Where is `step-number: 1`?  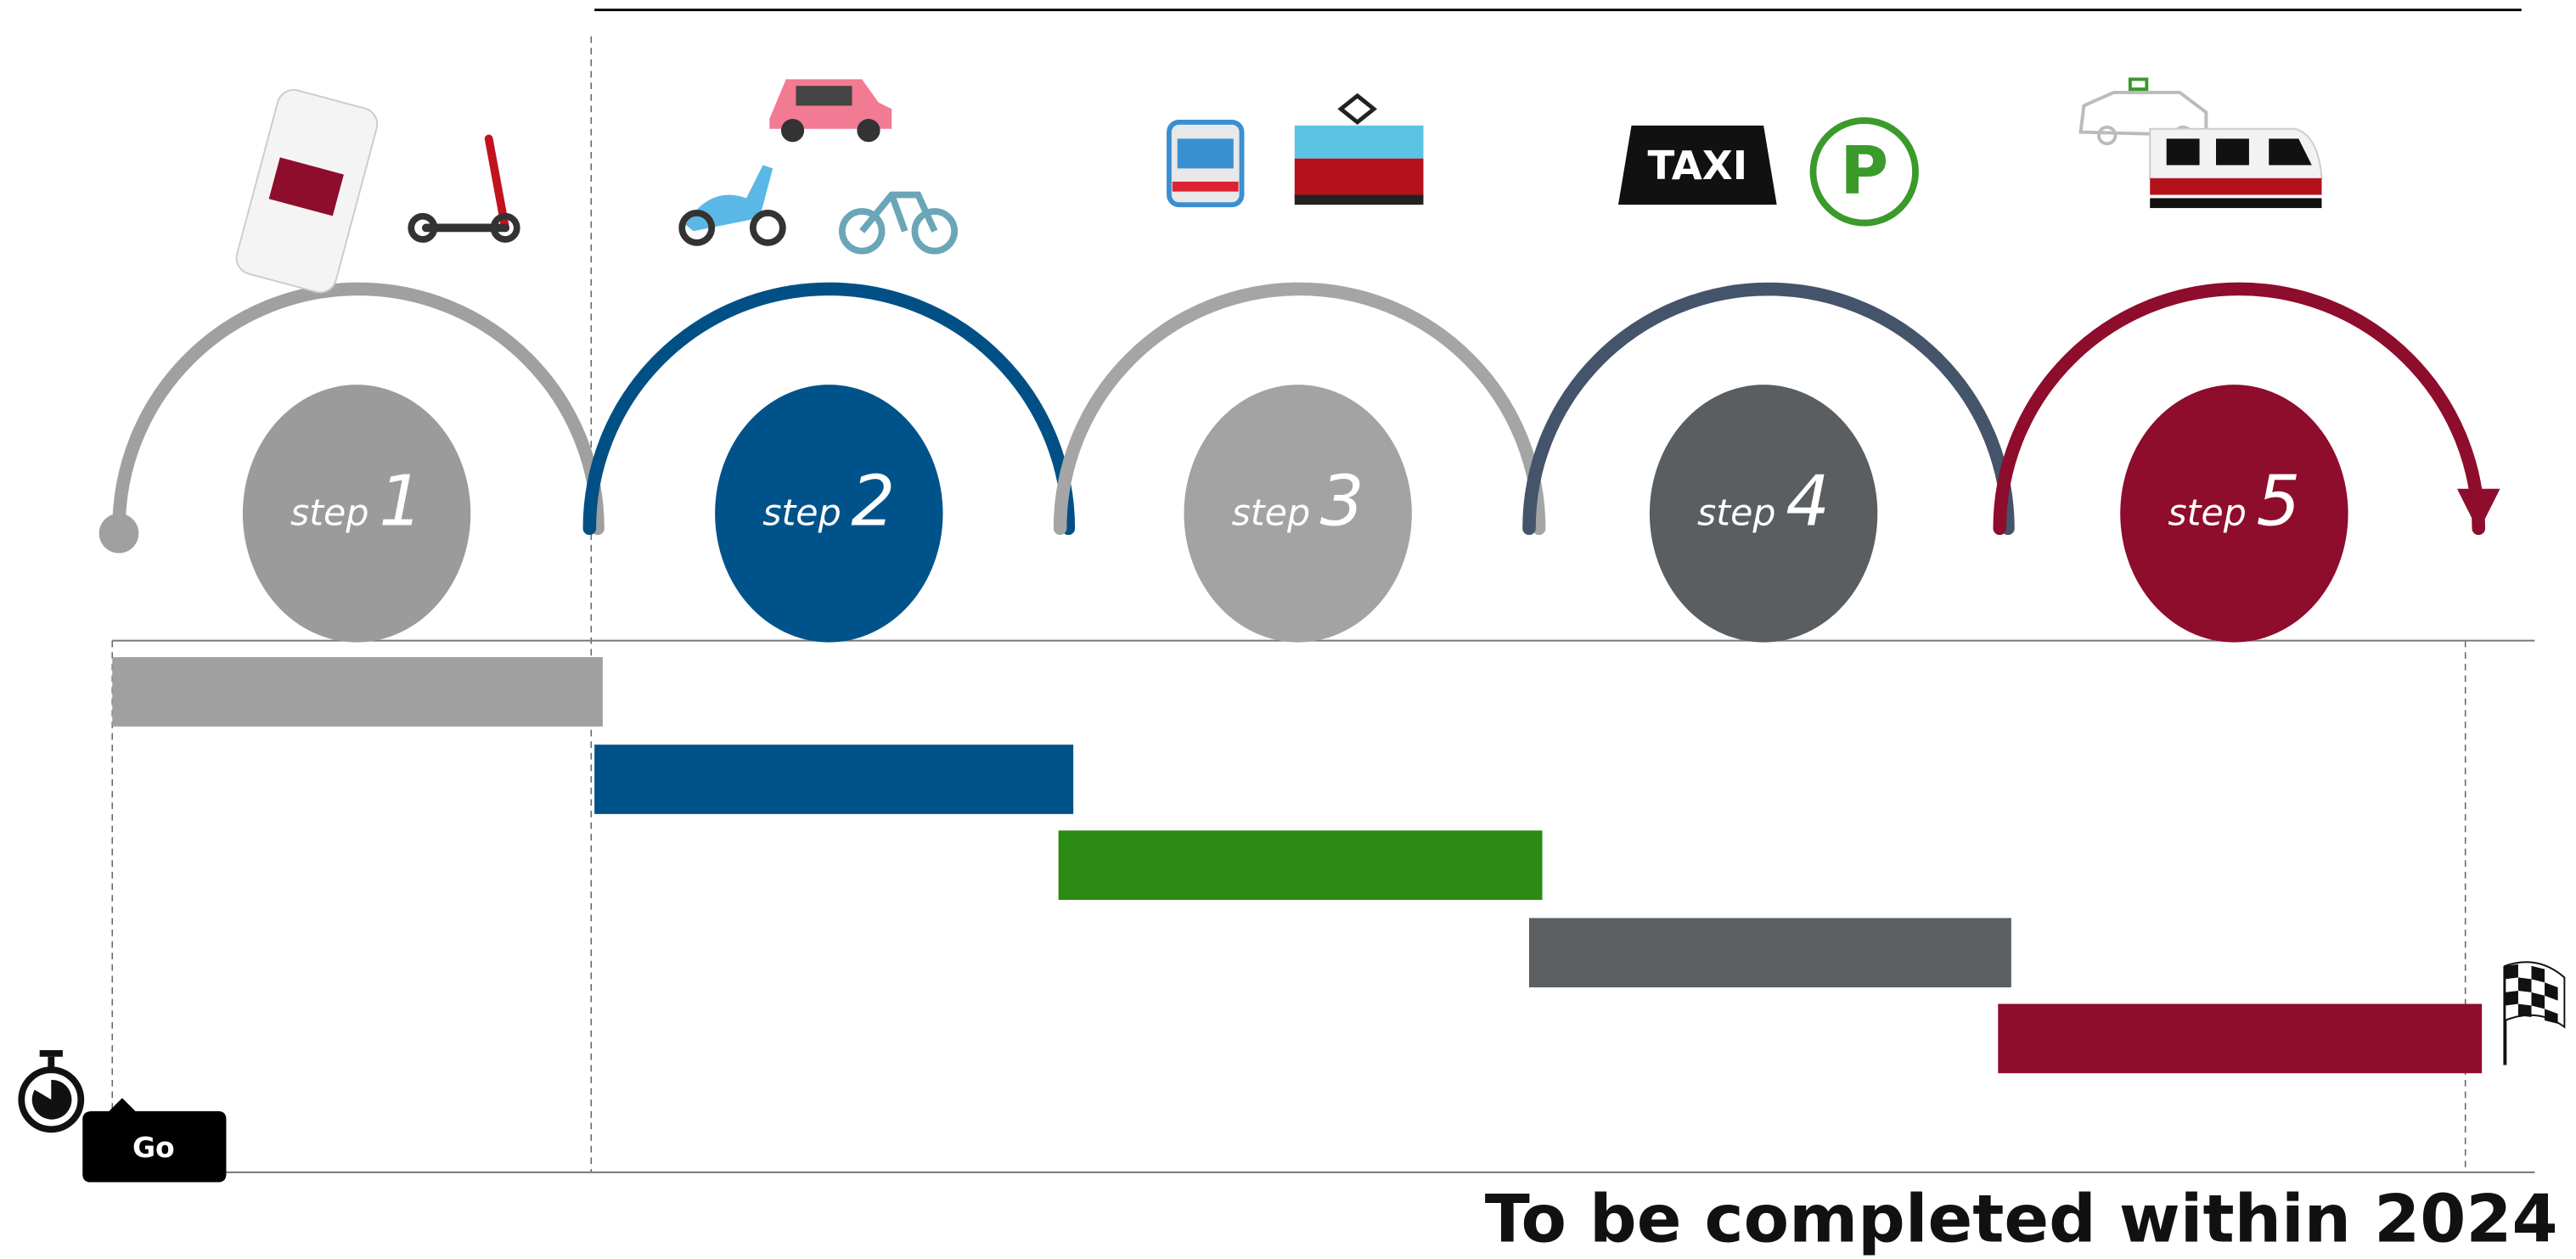 step-number: 1 is located at coordinates (401, 502).